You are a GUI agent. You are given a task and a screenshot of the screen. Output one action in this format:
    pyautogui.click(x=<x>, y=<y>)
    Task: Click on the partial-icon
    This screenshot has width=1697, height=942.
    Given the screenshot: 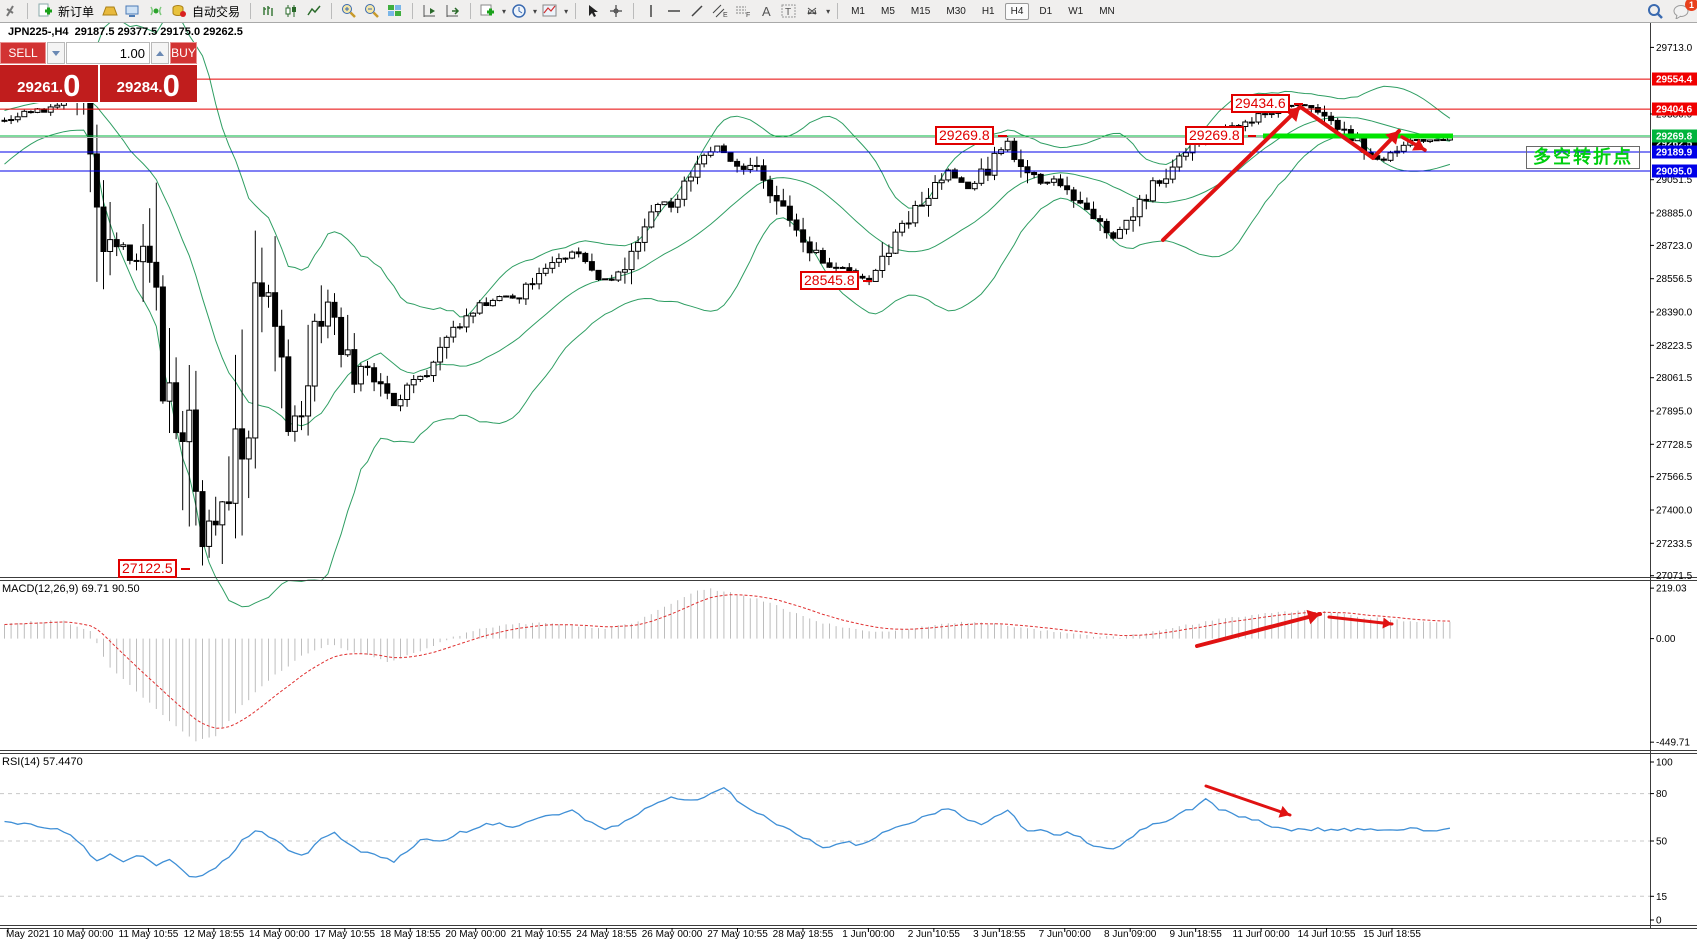 What is the action you would take?
    pyautogui.click(x=10, y=11)
    